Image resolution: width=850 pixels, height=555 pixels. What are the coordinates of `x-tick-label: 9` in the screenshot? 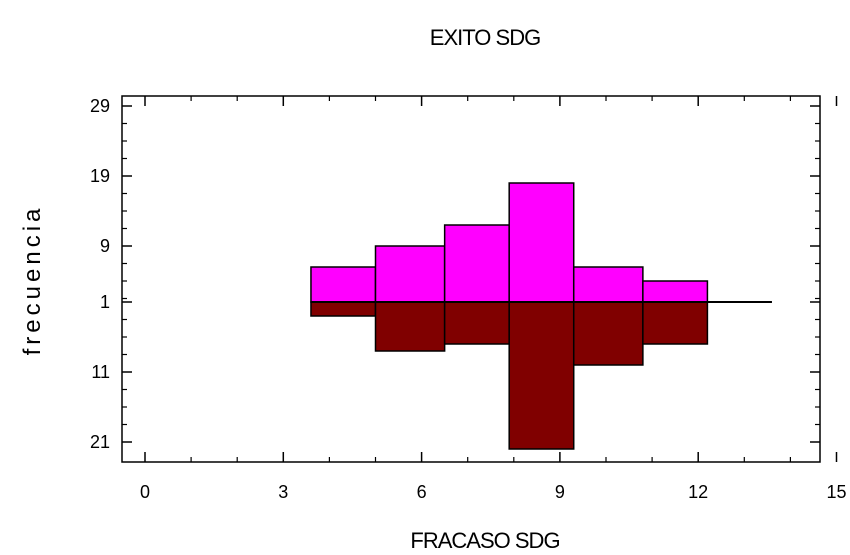 It's located at (560, 492).